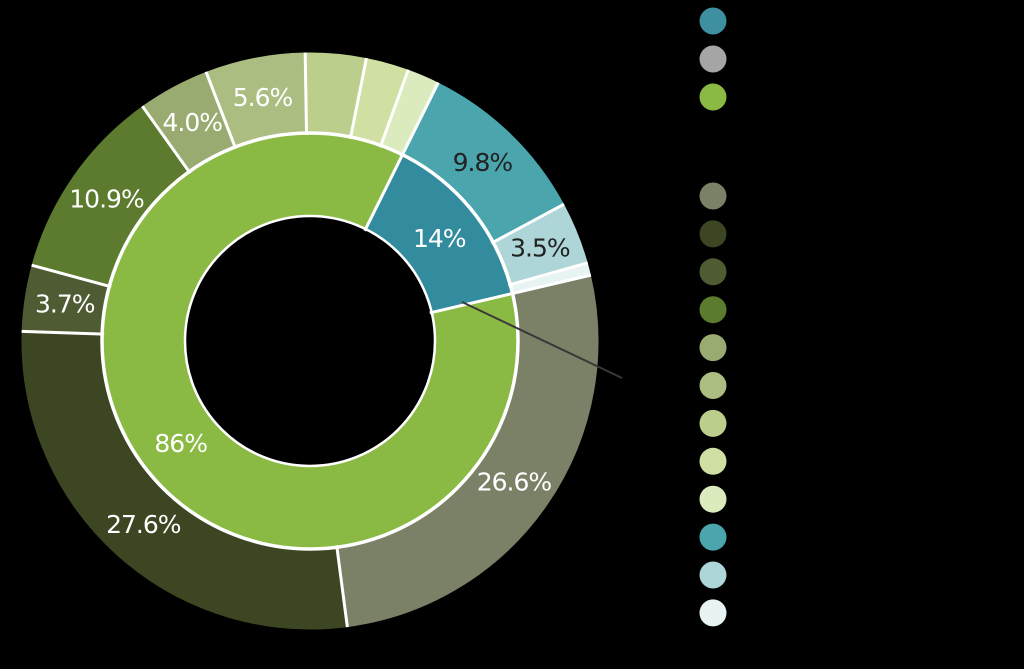  What do you see at coordinates (106, 199) in the screenshot?
I see `slice-percentage-label: 10.9%` at bounding box center [106, 199].